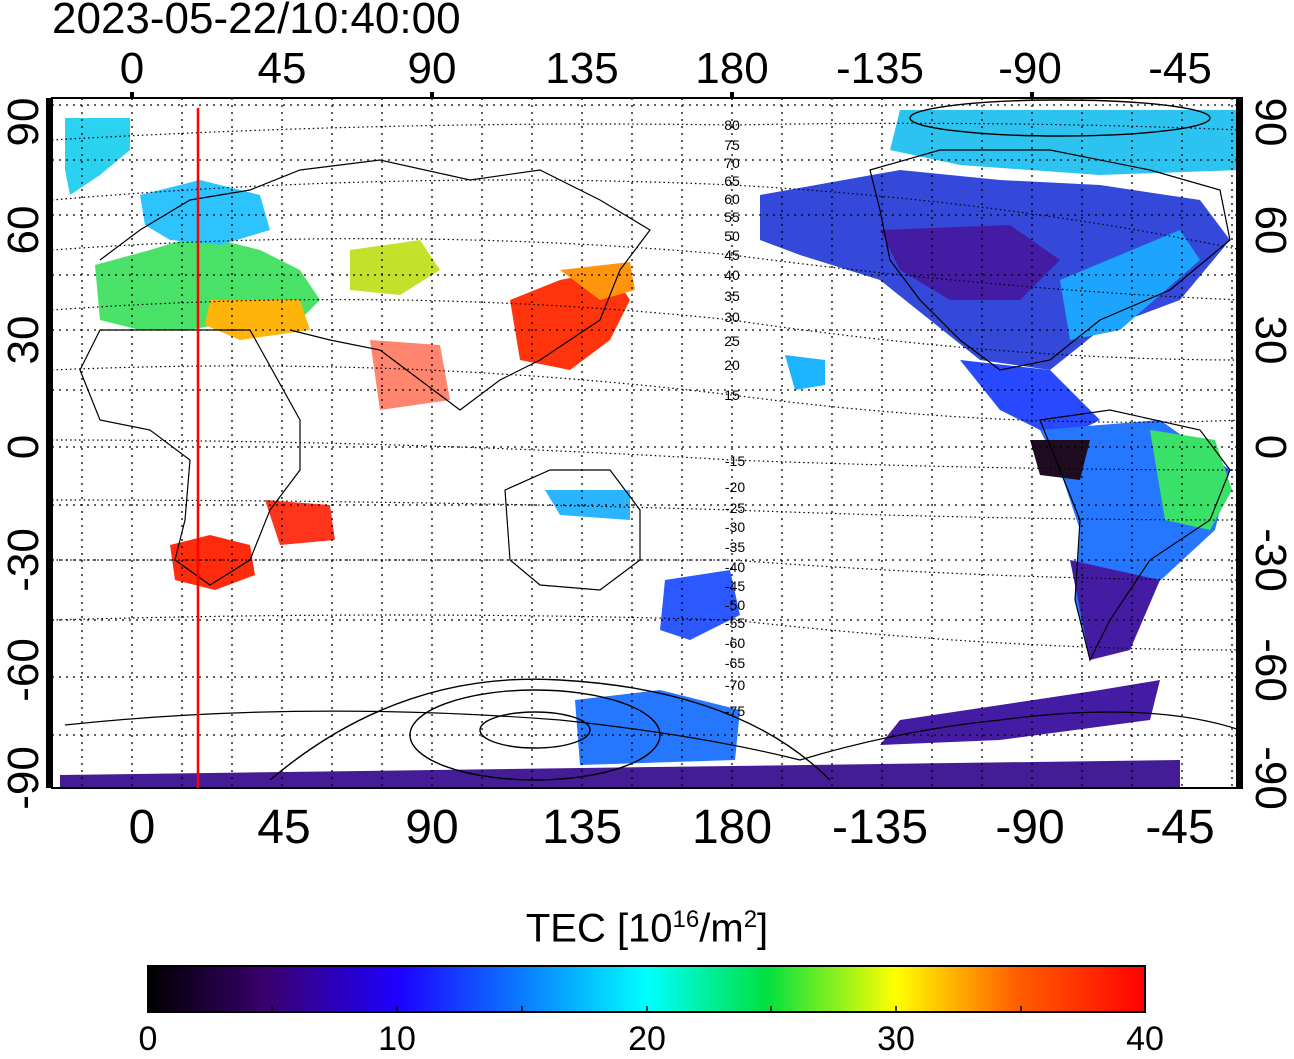 Image resolution: width=1294 pixels, height=1059 pixels. What do you see at coordinates (24, 230) in the screenshot?
I see `y-tick-left: 60` at bounding box center [24, 230].